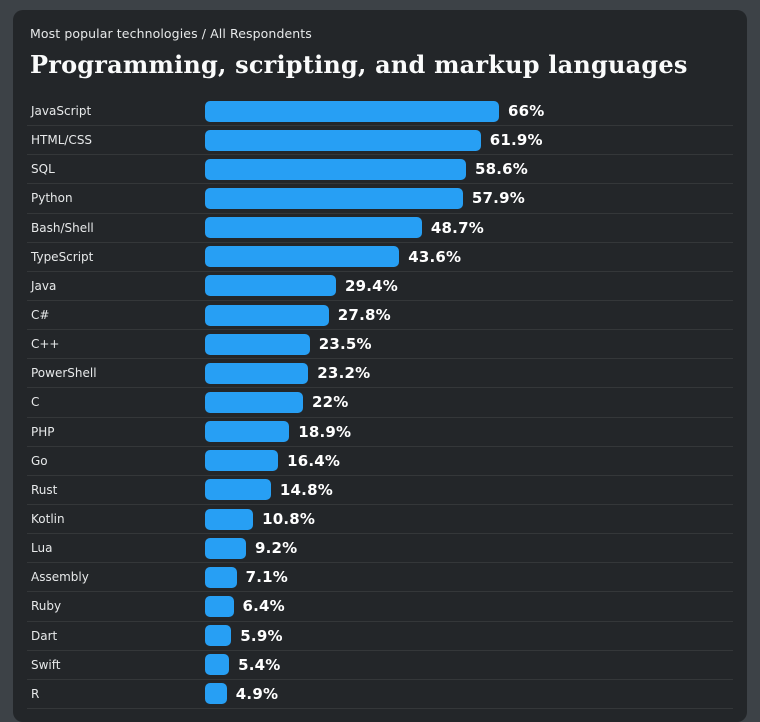  I want to click on percent-label: 18.9%, so click(325, 431).